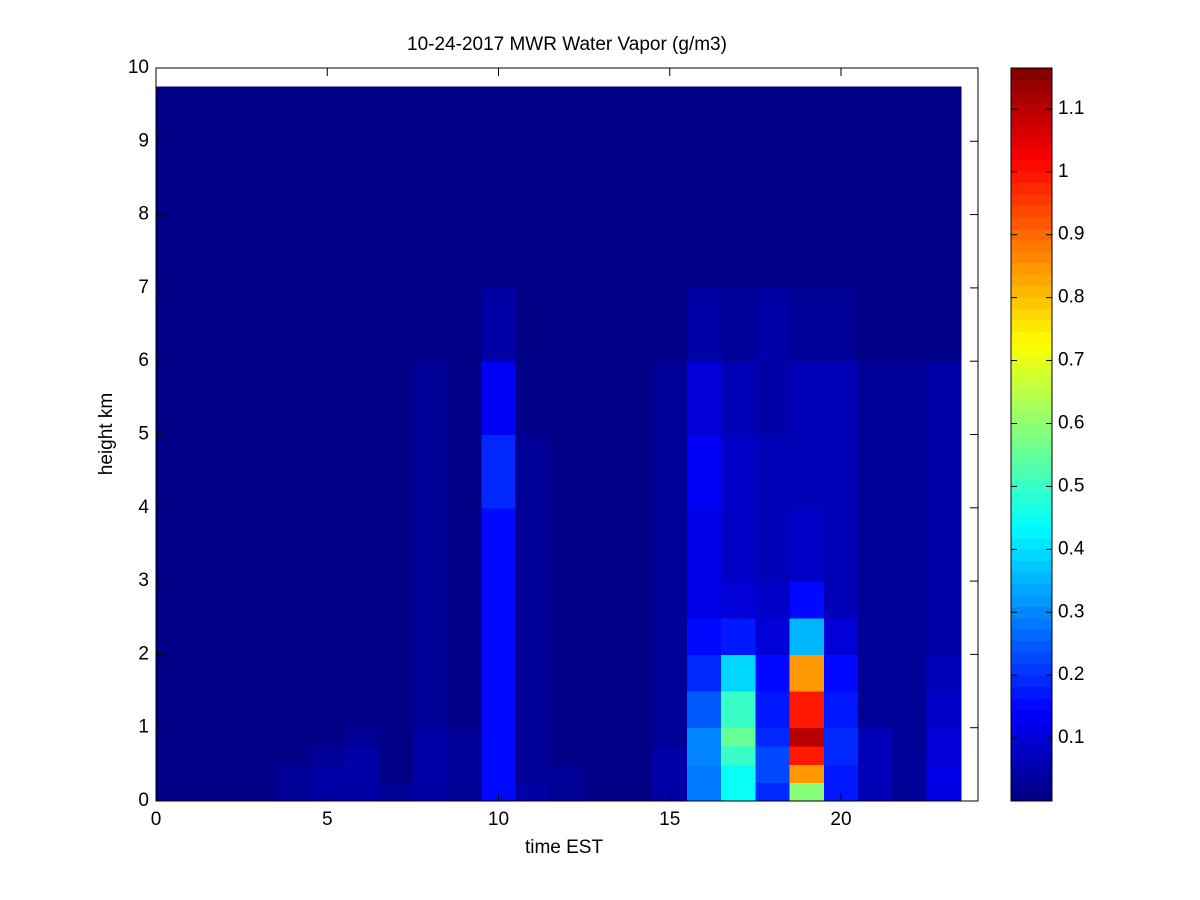  Describe the element at coordinates (143, 507) in the screenshot. I see `y-tick-label: 4` at that location.